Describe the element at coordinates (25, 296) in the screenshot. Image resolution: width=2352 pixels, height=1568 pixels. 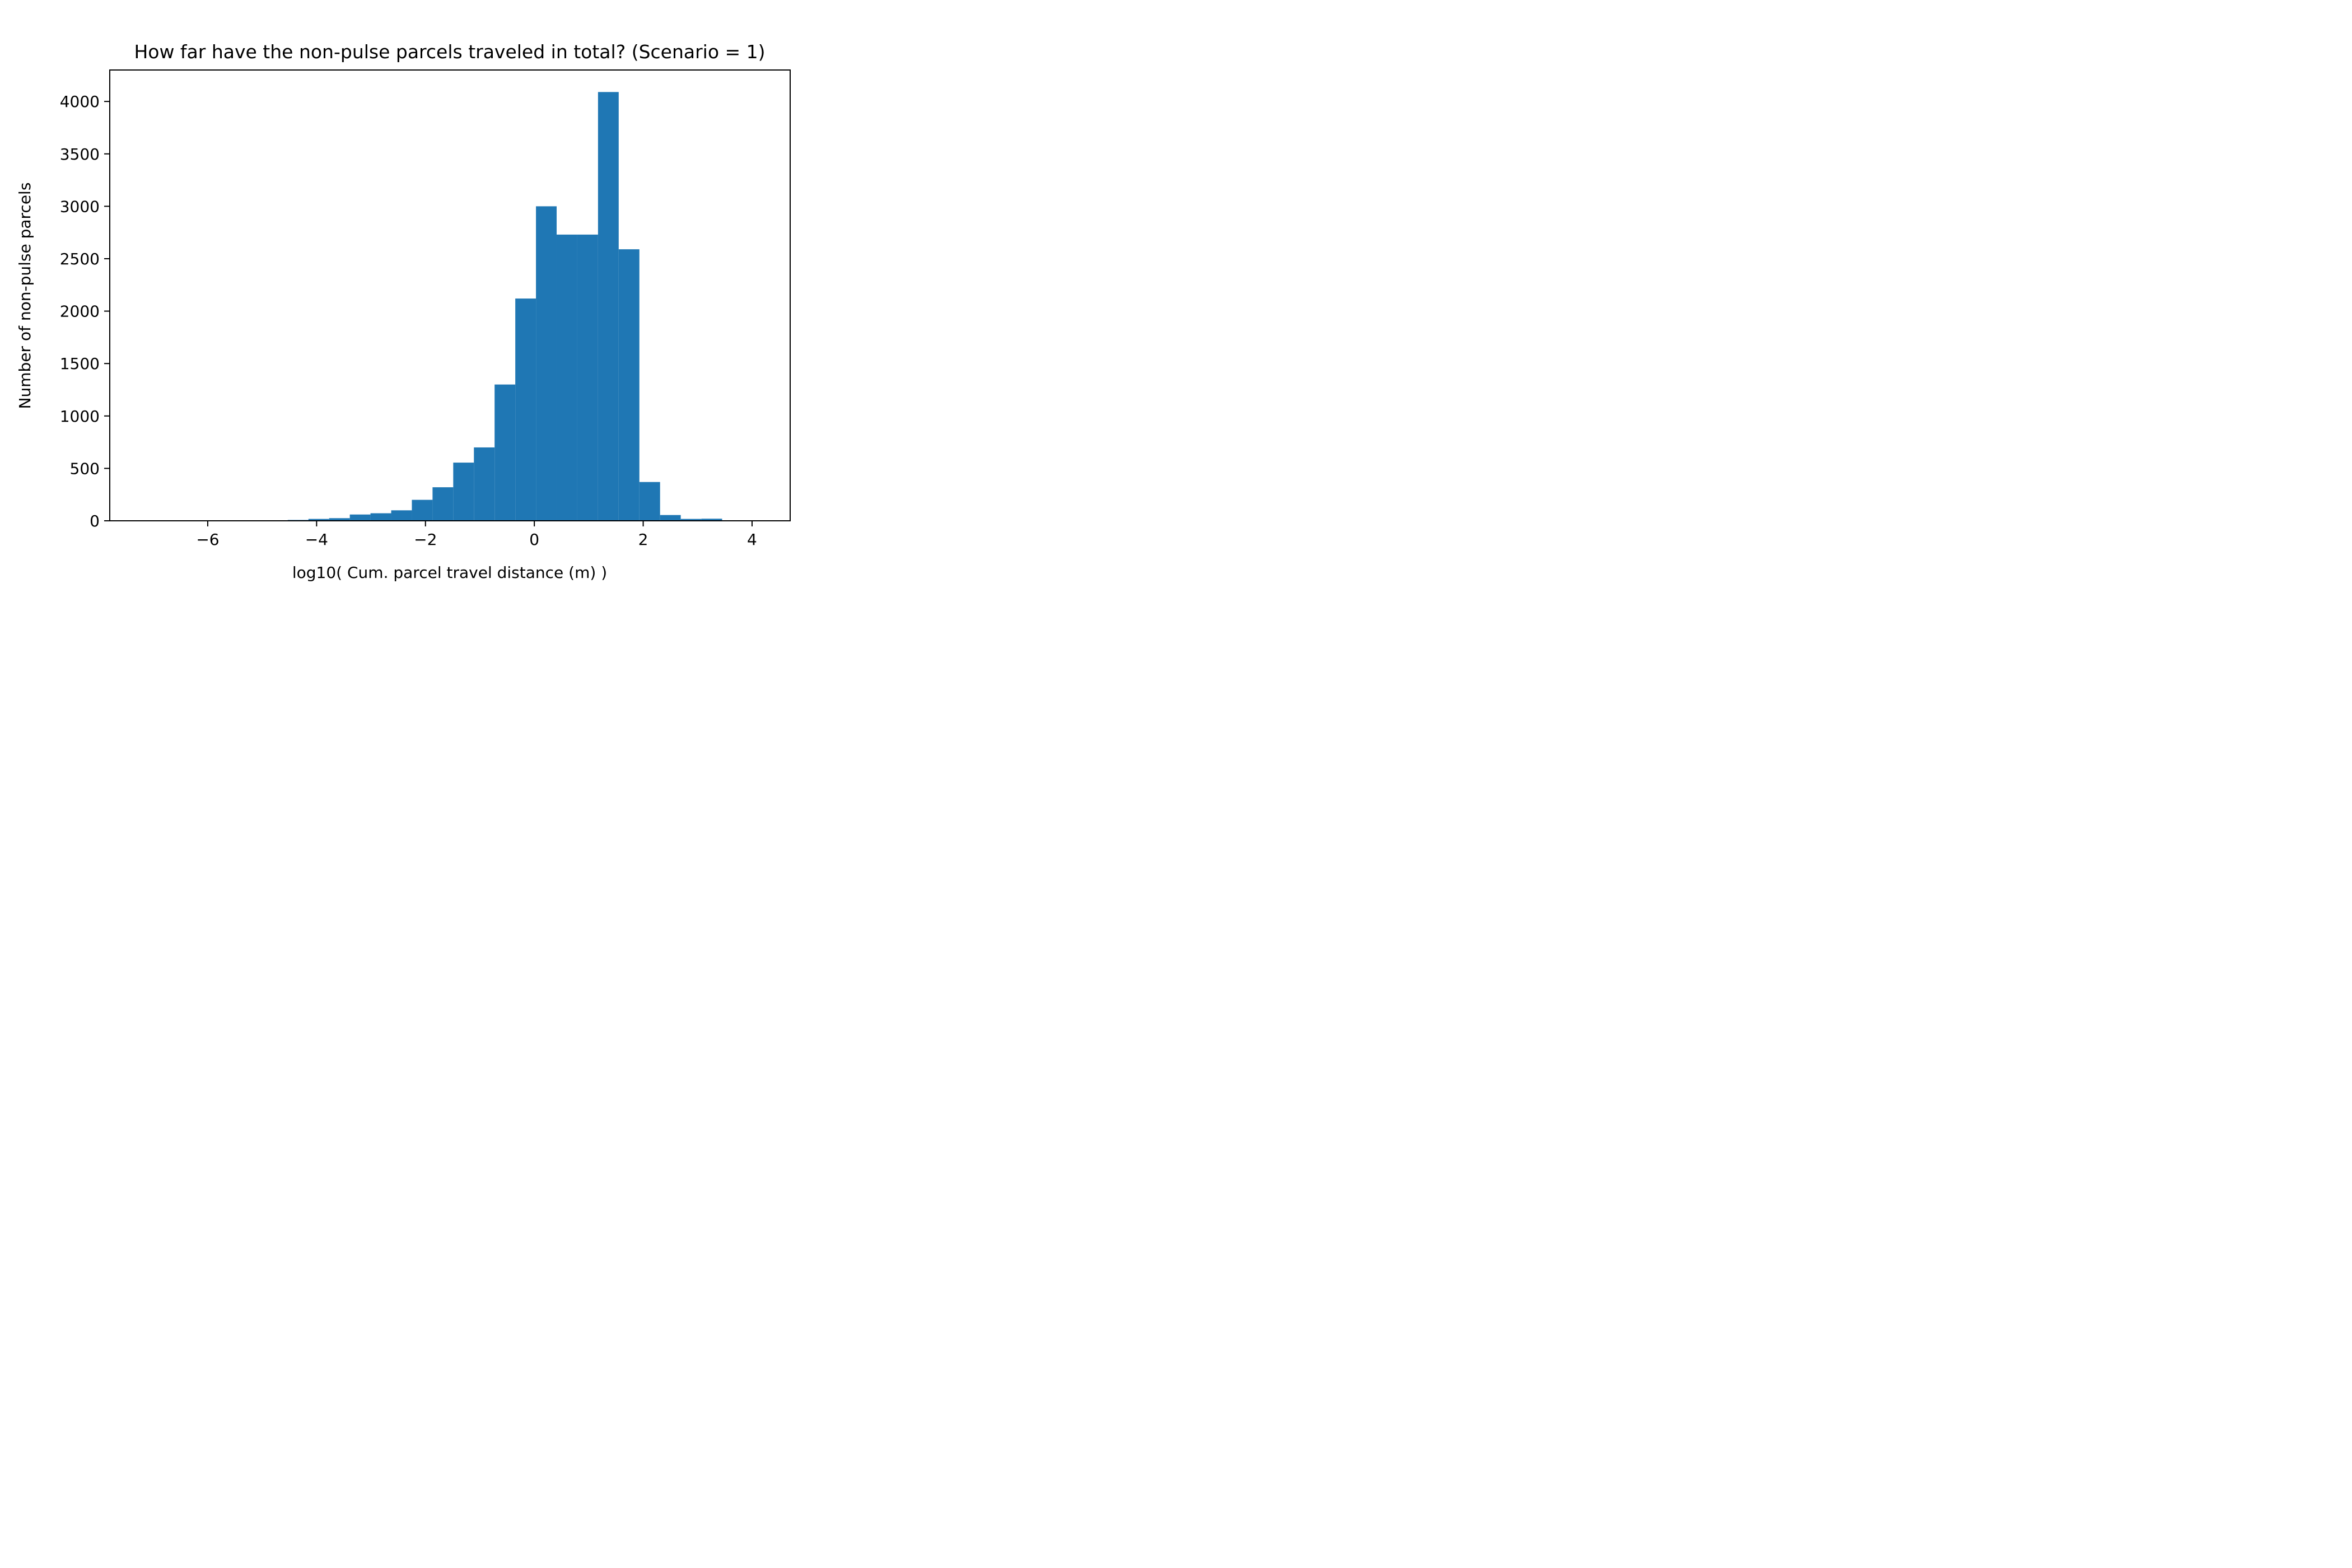
I see `y-axis-label: Number of non-pulse parcels` at that location.